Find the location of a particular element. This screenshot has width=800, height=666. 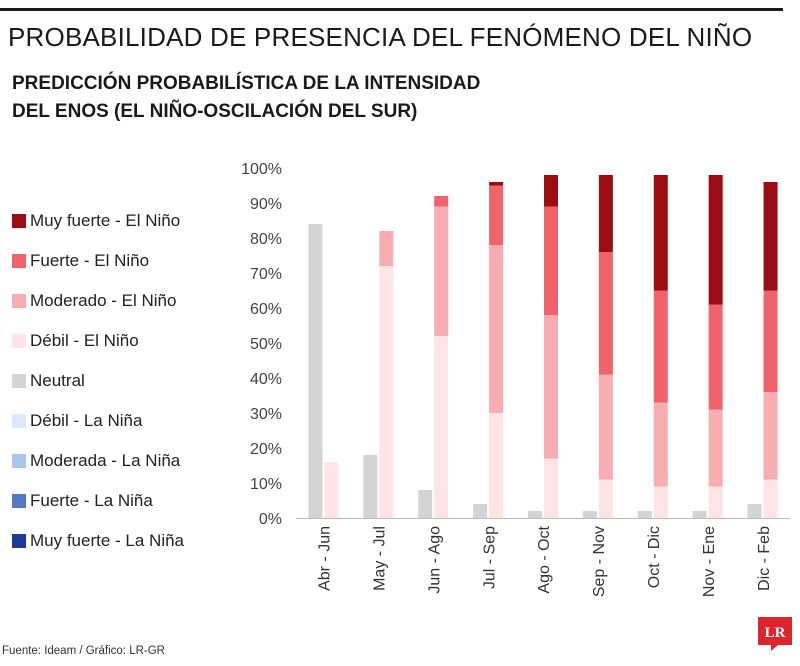

y-tick-label: 80% is located at coordinates (266, 239).